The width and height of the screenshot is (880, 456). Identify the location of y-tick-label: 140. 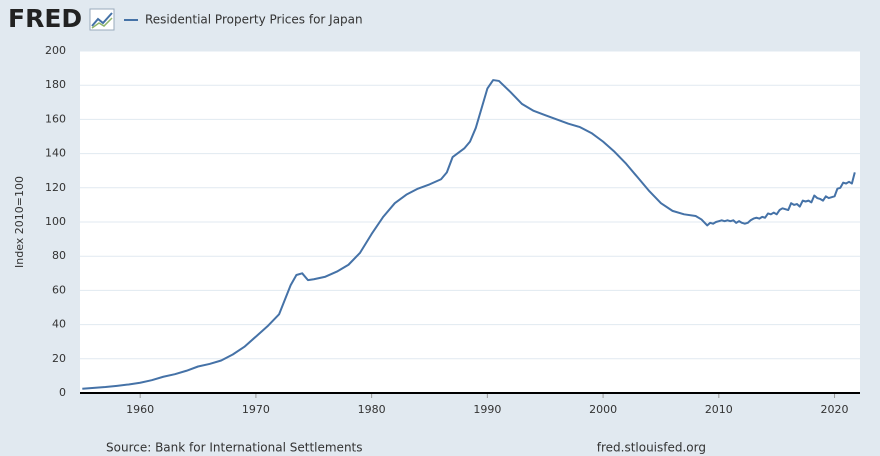
(55, 153).